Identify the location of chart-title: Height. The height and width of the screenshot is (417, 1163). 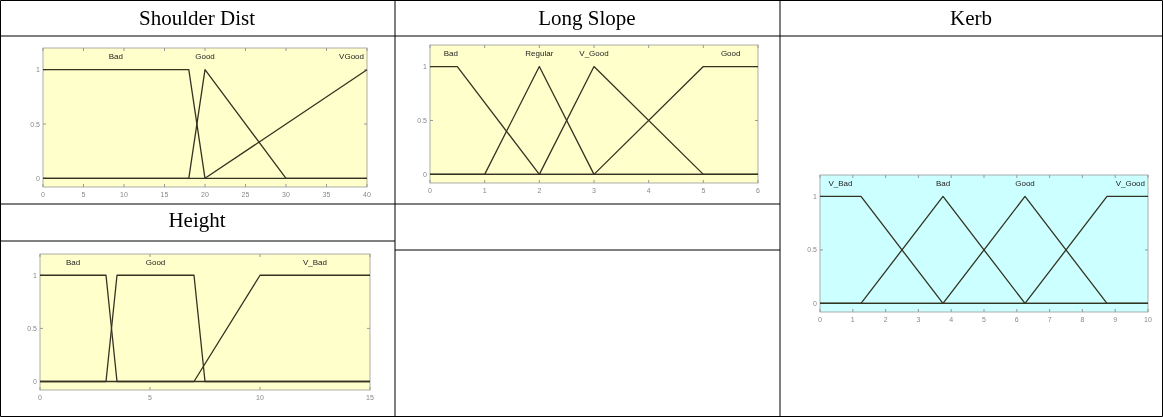
(197, 220).